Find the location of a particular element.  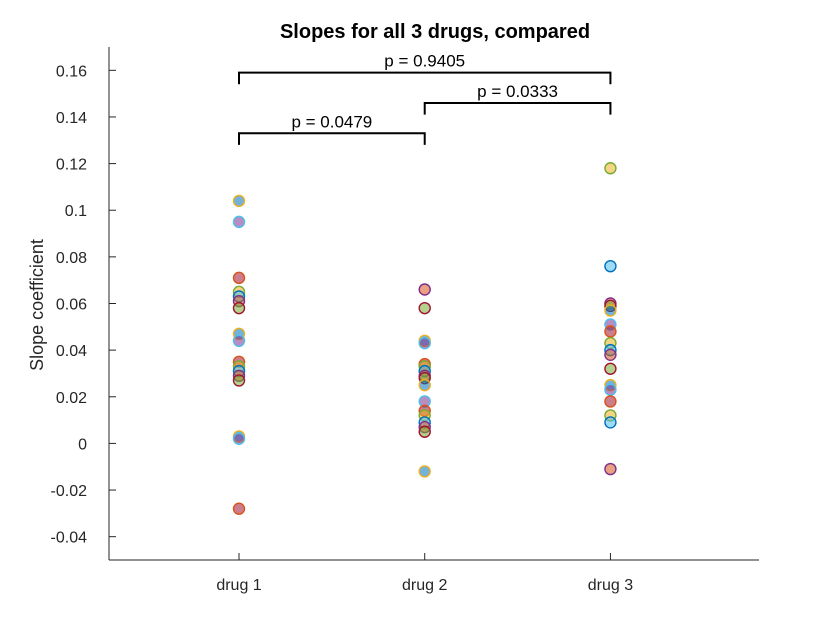

y-tick-label: 0.1 is located at coordinates (76, 211).